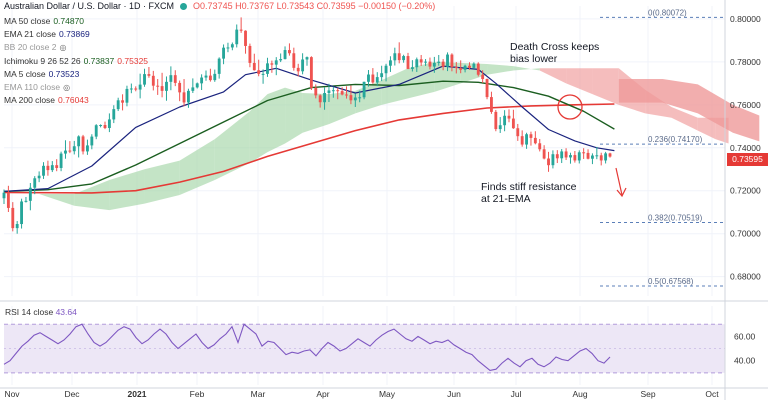 Image resolution: width=768 pixels, height=400 pixels. I want to click on price-tick: 0.72000, so click(745, 191).